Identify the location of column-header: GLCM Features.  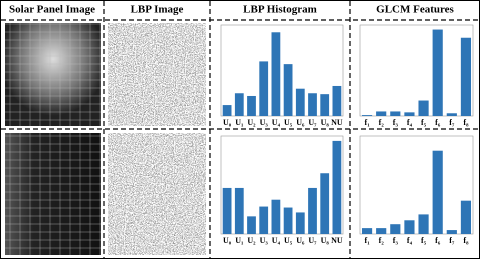
(415, 10).